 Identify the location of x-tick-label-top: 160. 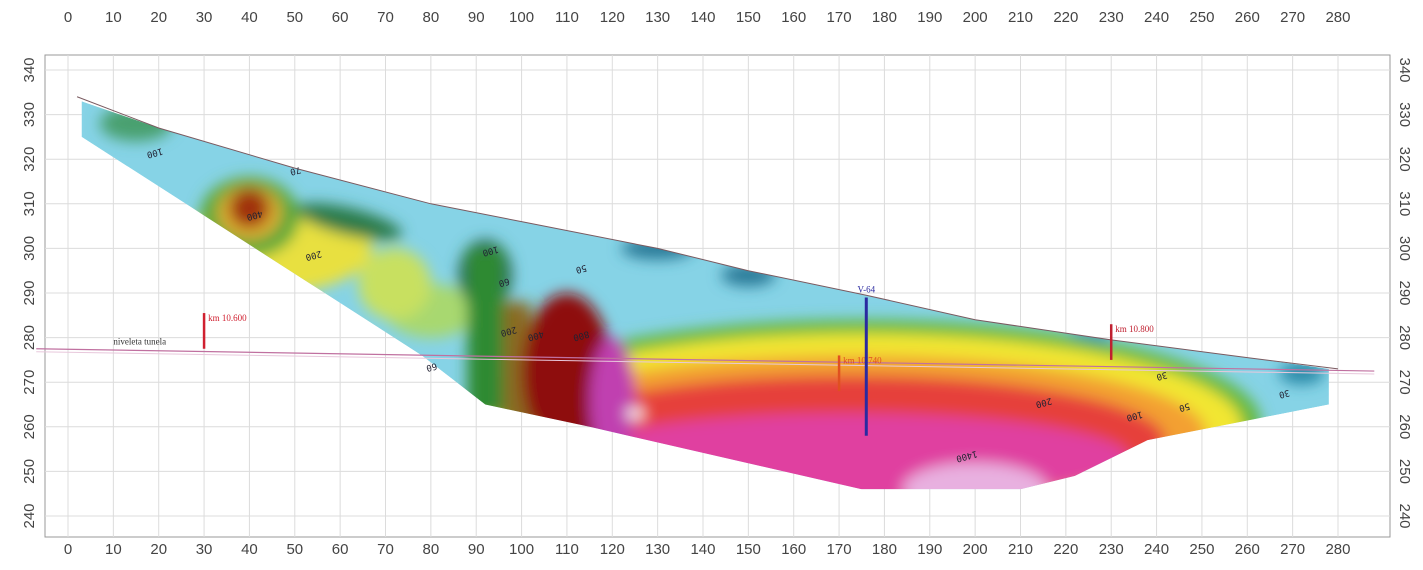
(793, 17).